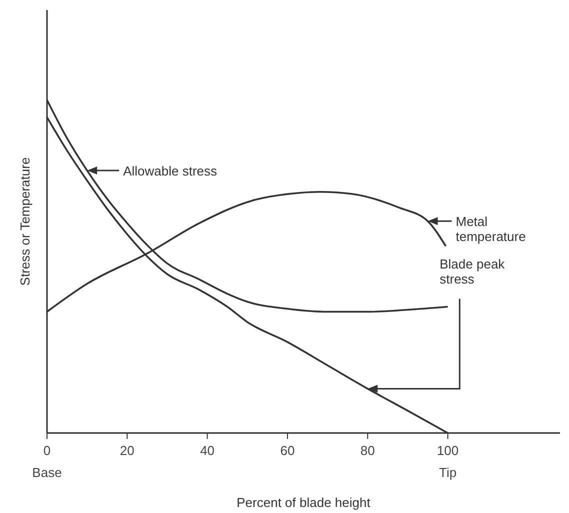 The height and width of the screenshot is (513, 569). I want to click on x-tick-label: 60, so click(287, 450).